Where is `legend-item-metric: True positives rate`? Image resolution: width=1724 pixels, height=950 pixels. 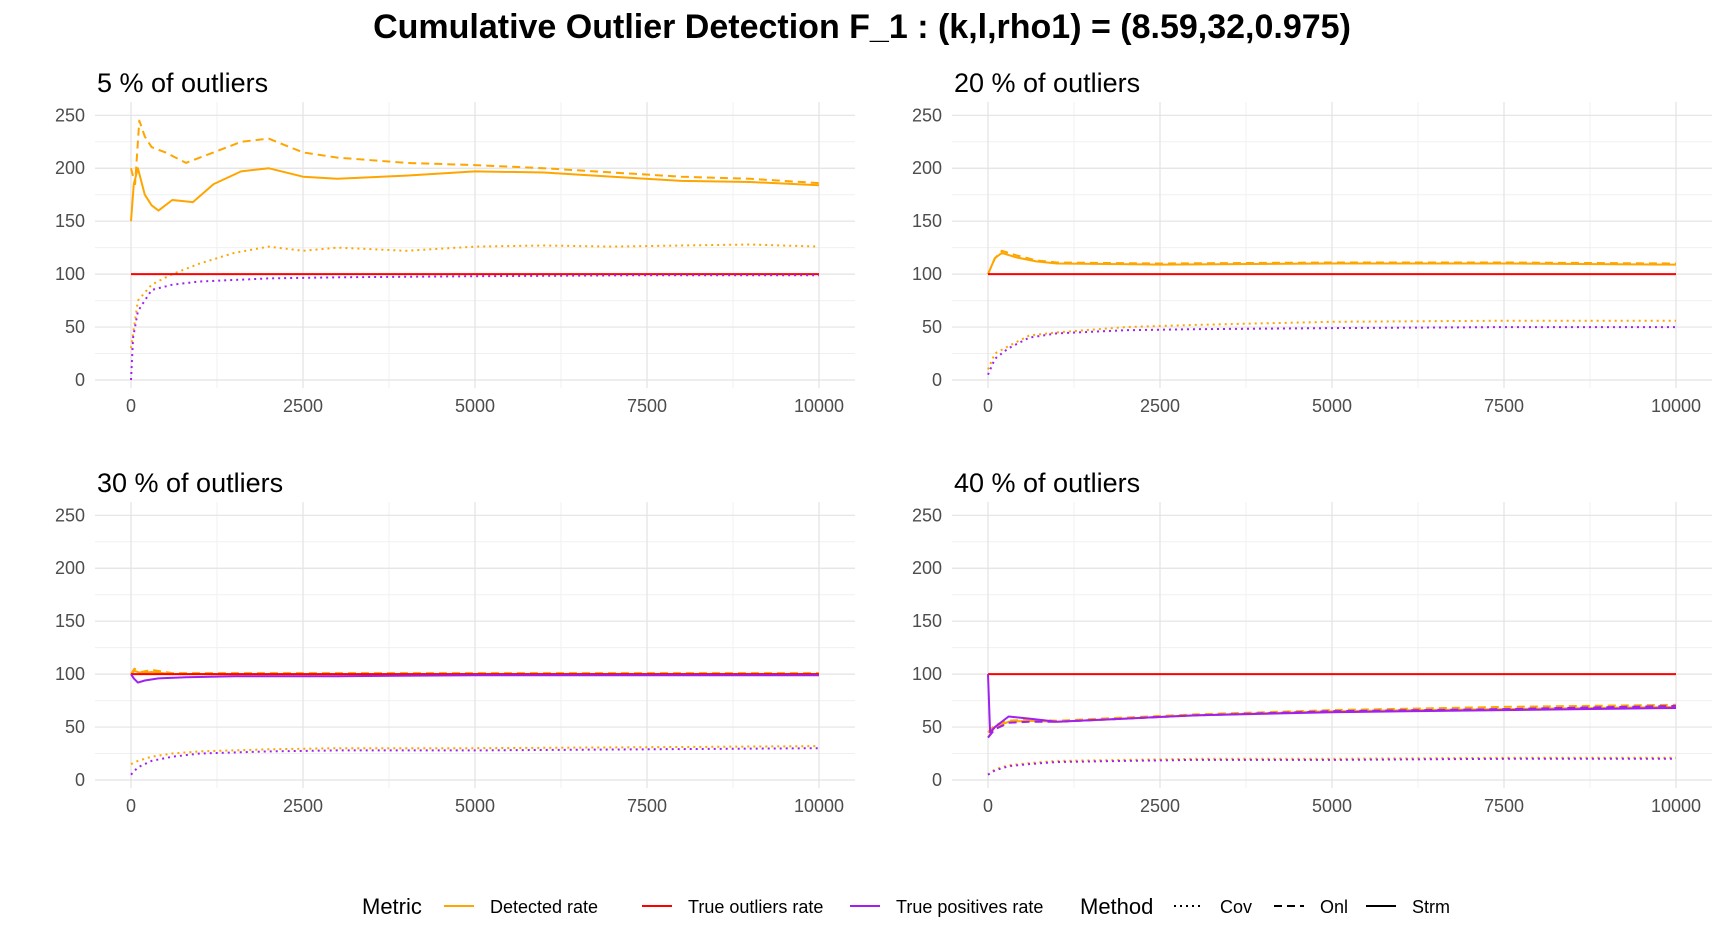
legend-item-metric: True positives rate is located at coordinates (946, 907).